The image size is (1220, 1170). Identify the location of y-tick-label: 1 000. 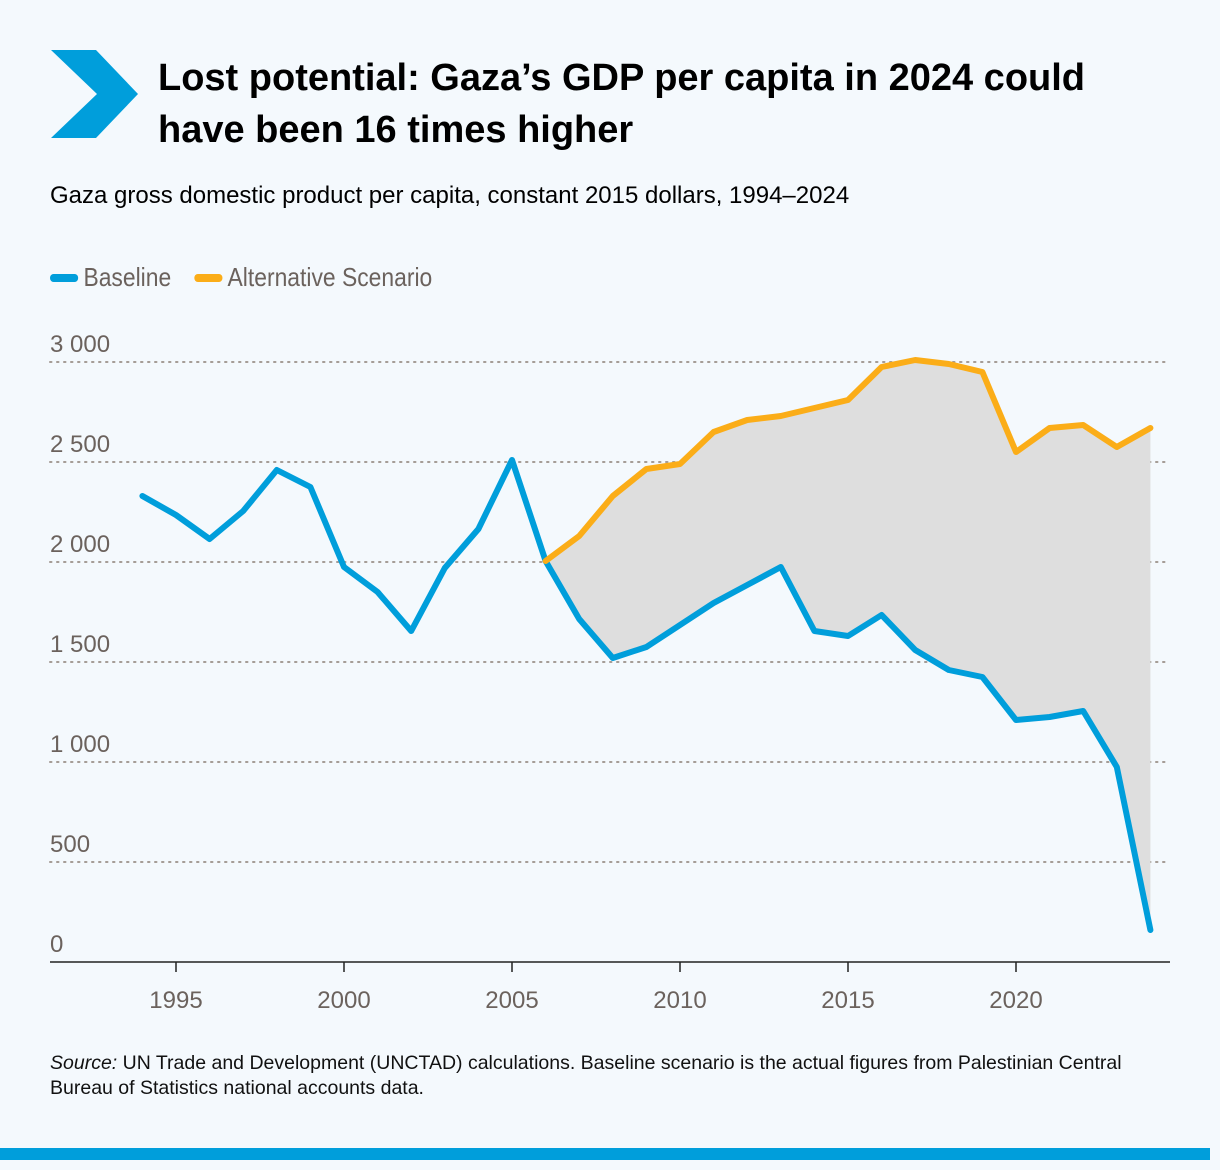
(80, 744).